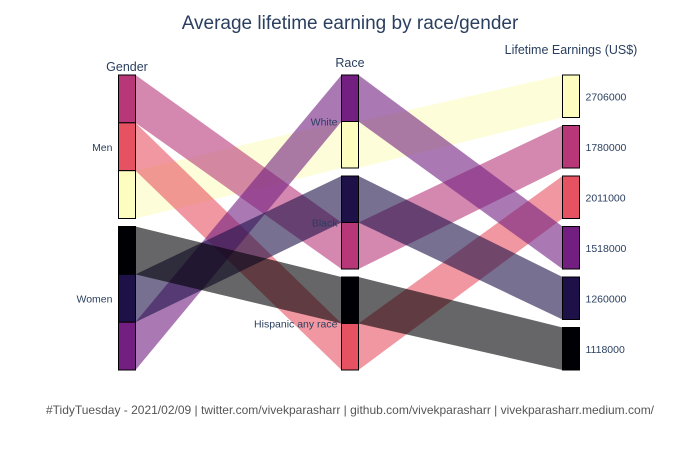 This screenshot has width=700, height=450. Describe the element at coordinates (606, 299) in the screenshot. I see `category-label-earnings-1260000: 1260000` at that location.